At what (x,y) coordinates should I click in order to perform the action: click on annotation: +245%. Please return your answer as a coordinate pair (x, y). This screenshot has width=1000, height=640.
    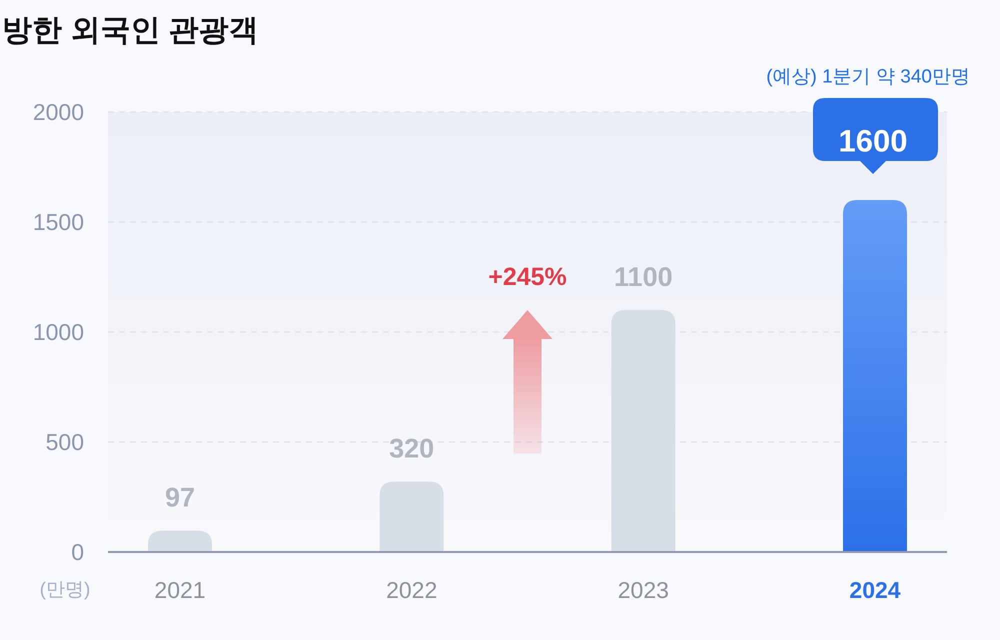
    Looking at the image, I should click on (527, 277).